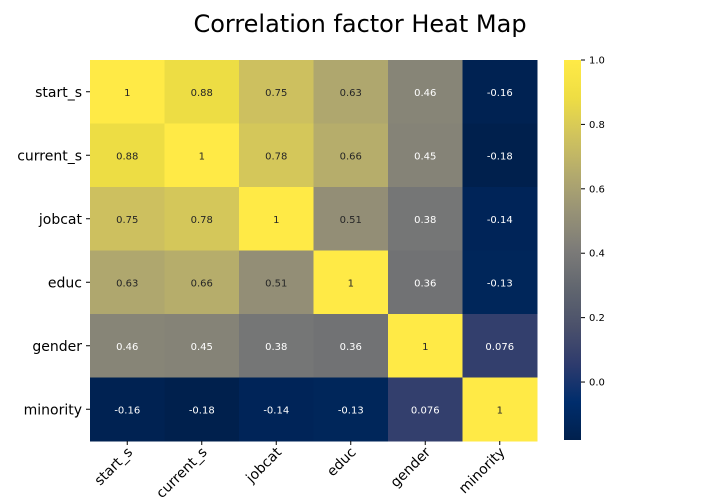 Image resolution: width=720 pixels, height=504 pixels. I want to click on x-tick-labels: start_s current_s jobcat educ gender minority, so click(300, 471).